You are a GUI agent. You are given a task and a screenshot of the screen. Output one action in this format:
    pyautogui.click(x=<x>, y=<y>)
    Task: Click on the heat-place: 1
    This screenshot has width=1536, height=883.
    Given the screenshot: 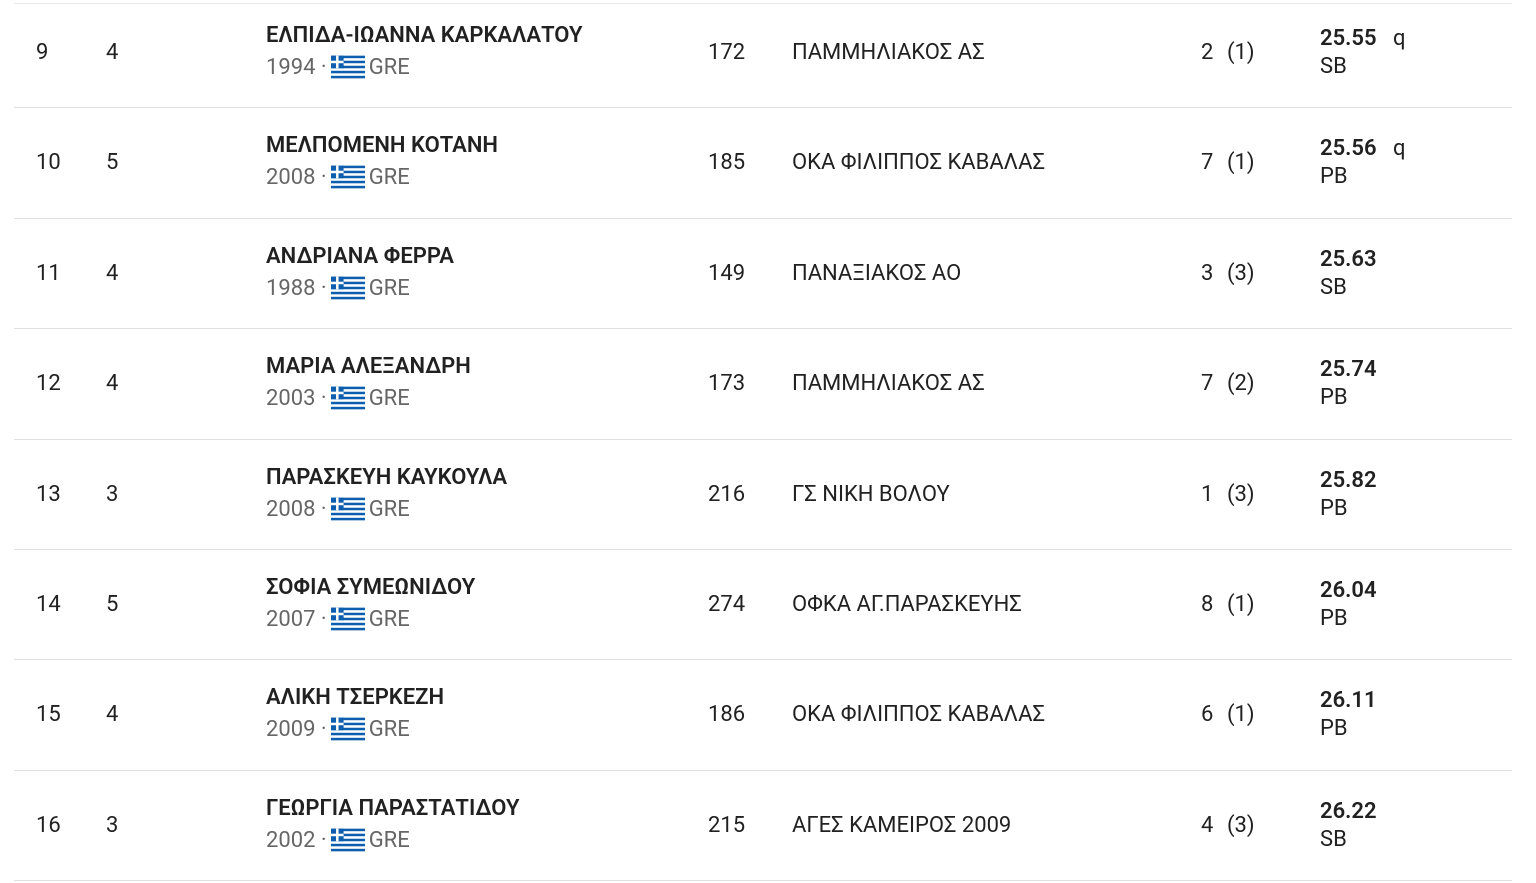 What is the action you would take?
    pyautogui.click(x=1207, y=494)
    